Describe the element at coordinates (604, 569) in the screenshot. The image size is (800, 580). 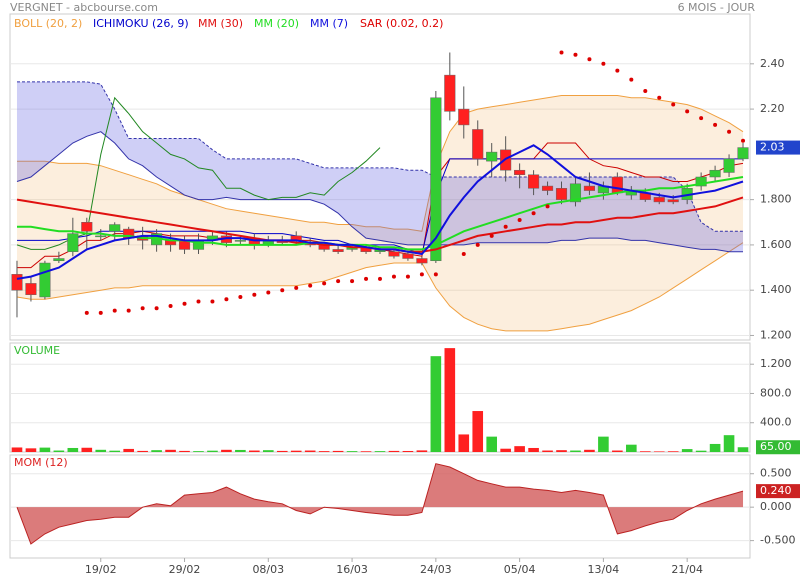
I see `x-tick-label: 13/04` at that location.